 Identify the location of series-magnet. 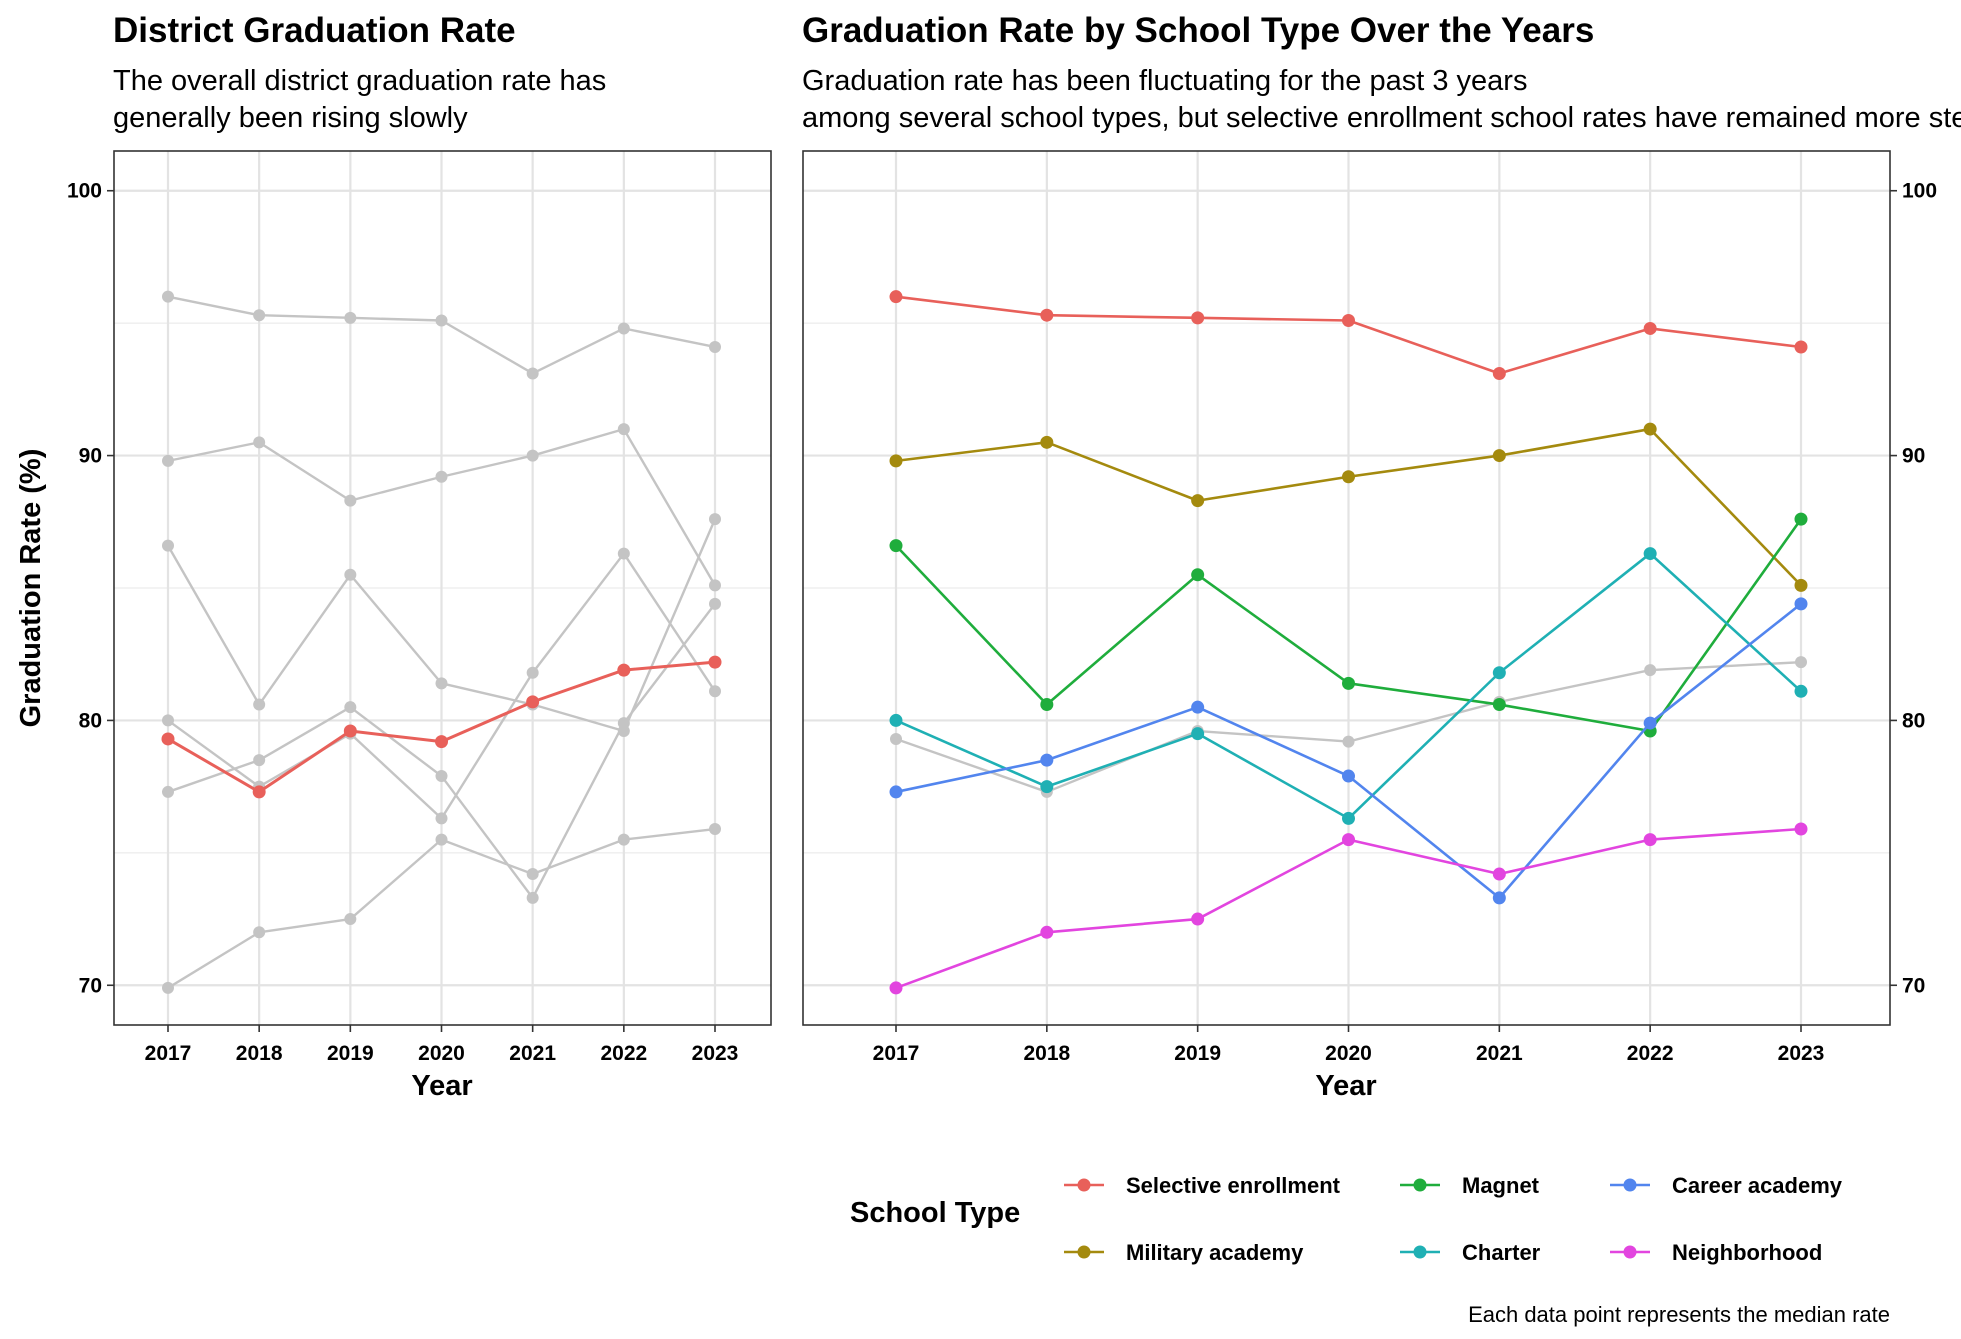
(1348, 625).